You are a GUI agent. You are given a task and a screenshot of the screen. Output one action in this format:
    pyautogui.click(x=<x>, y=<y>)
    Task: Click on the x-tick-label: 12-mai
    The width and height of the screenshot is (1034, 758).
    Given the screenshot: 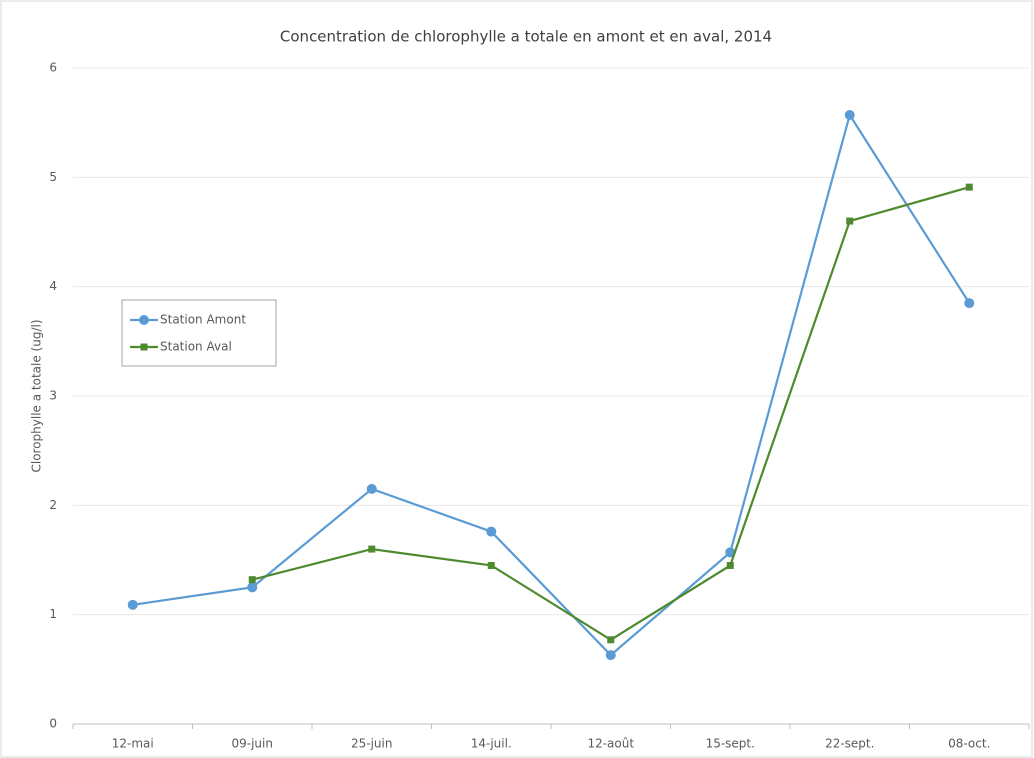 What is the action you would take?
    pyautogui.click(x=133, y=744)
    